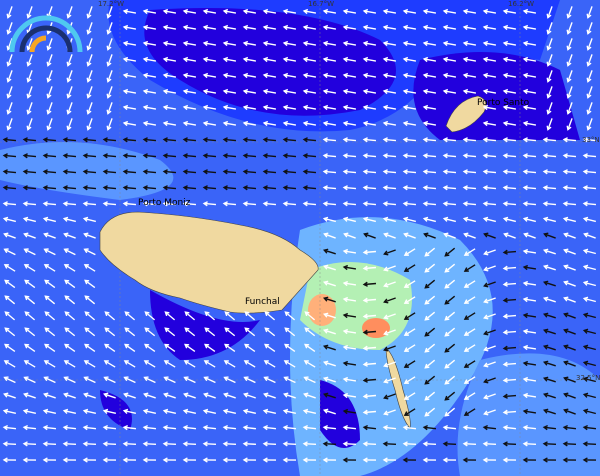 The width and height of the screenshot is (600, 476). What do you see at coordinates (503, 103) in the screenshot?
I see `place-label-porto-santo: Porto Santo` at bounding box center [503, 103].